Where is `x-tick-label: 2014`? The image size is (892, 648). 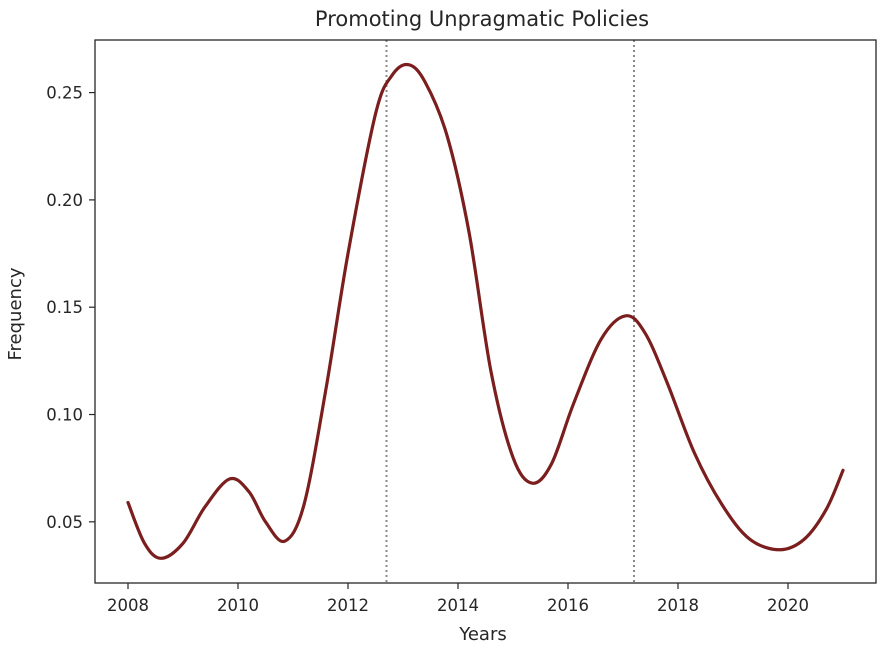
x-tick-label: 2014 is located at coordinates (458, 605).